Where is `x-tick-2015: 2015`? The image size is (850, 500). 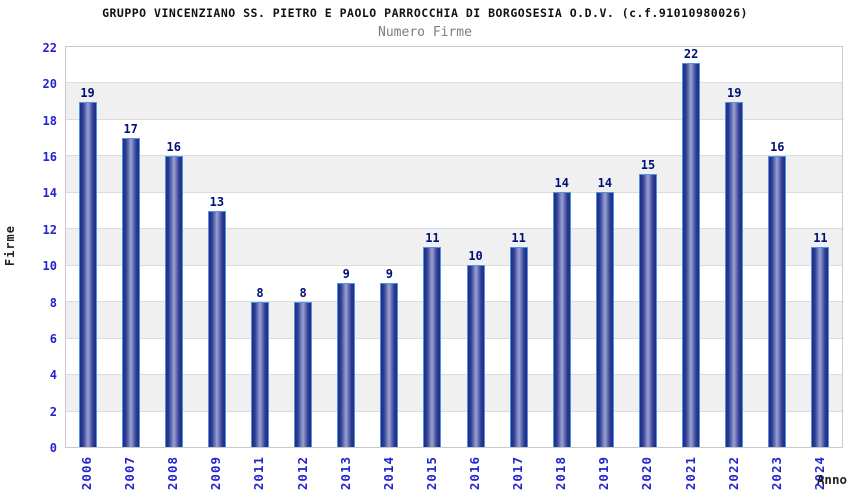 x-tick-2015: 2015 is located at coordinates (431, 476).